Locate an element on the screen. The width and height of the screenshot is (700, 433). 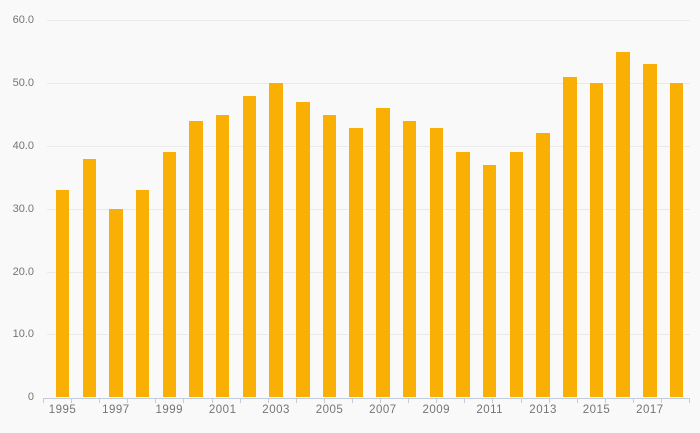
bar-2000 is located at coordinates (196, 258).